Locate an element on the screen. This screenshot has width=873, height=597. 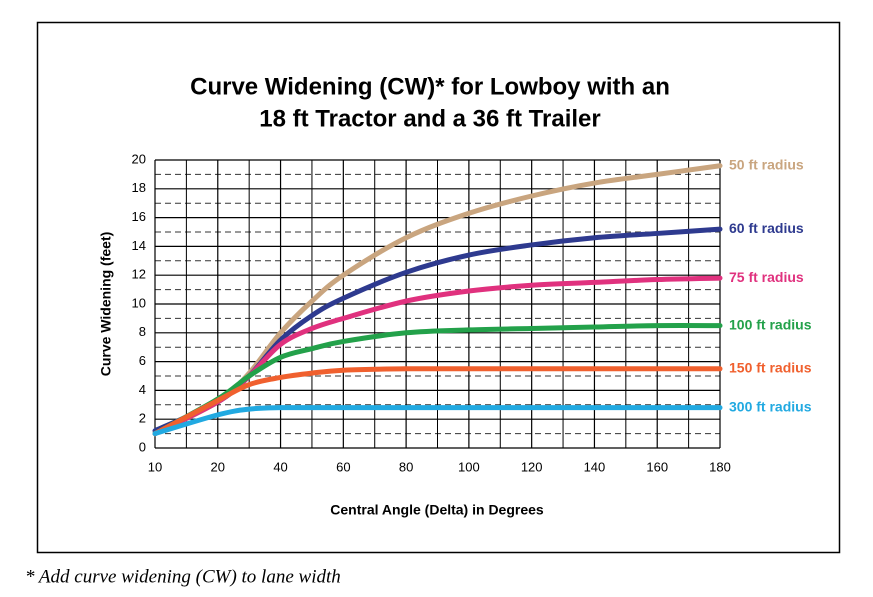
x-axis-label: Central Angle (Delta) in Degrees is located at coordinates (437, 510).